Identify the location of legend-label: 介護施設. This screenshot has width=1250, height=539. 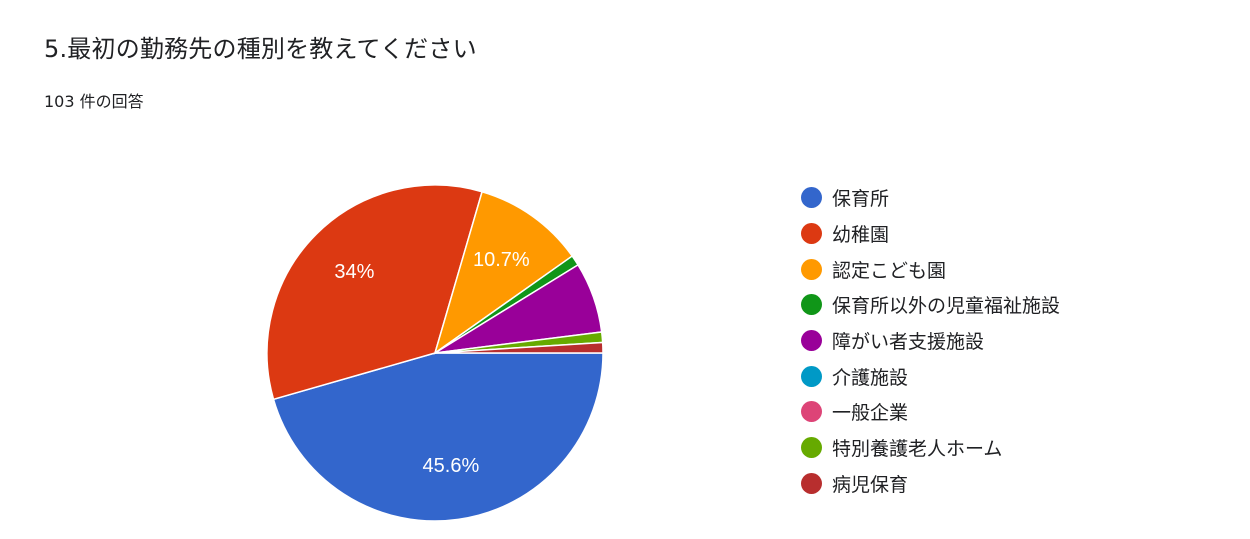
(870, 377).